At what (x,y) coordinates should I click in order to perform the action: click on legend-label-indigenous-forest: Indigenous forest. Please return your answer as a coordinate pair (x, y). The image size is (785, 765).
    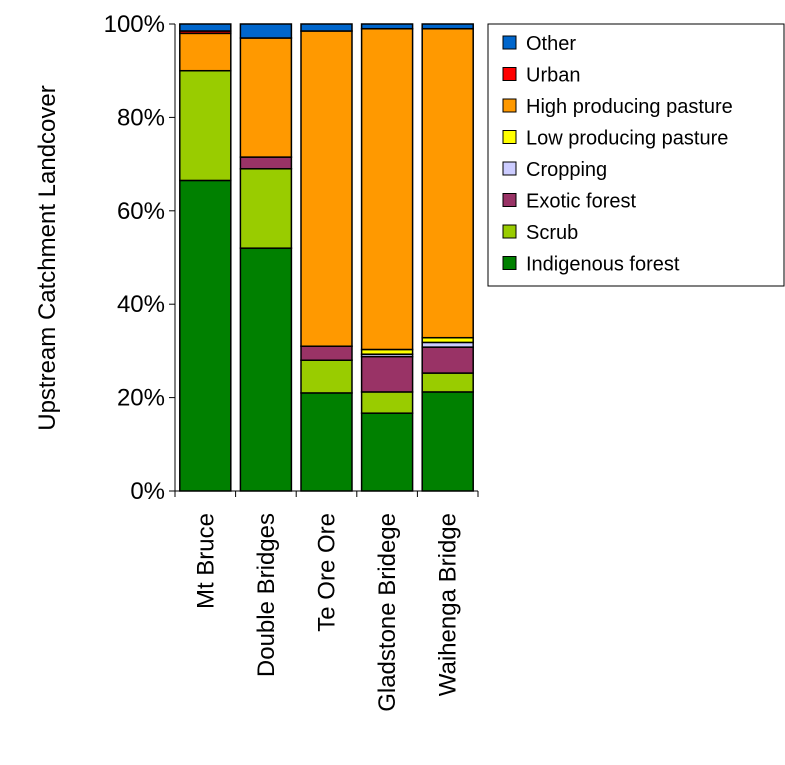
    Looking at the image, I should click on (603, 265).